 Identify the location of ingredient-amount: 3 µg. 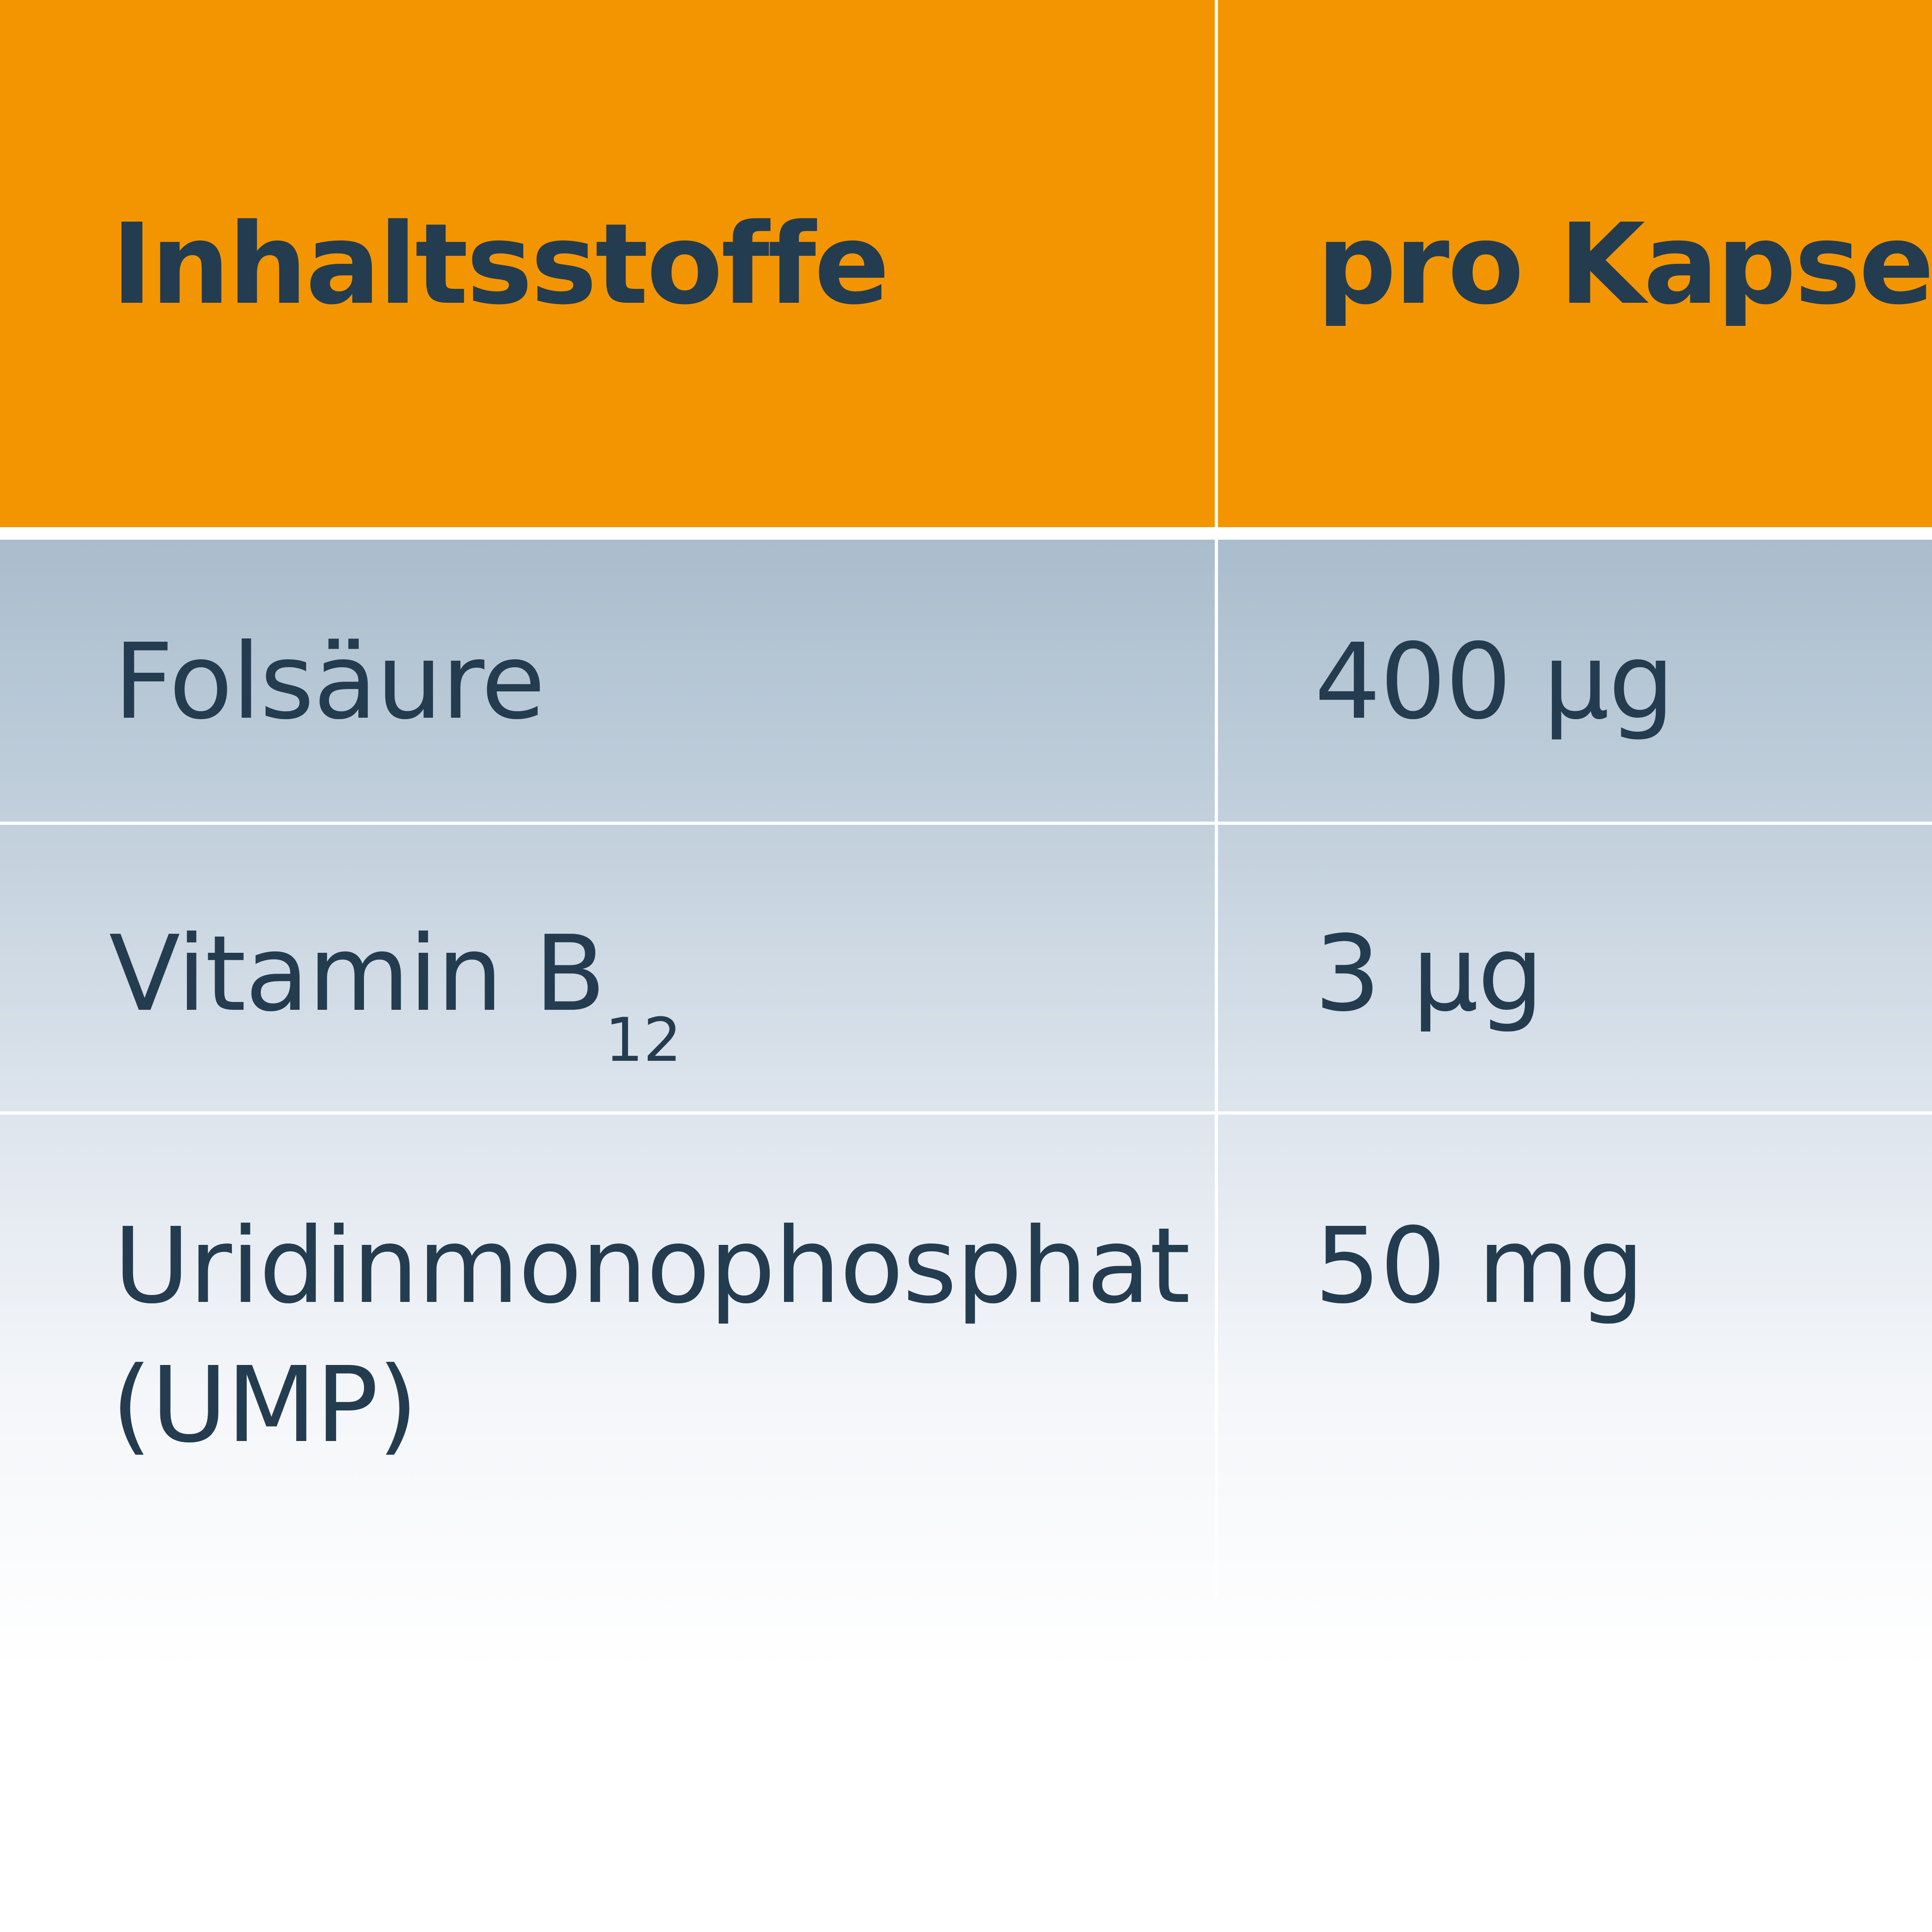
(1429, 974).